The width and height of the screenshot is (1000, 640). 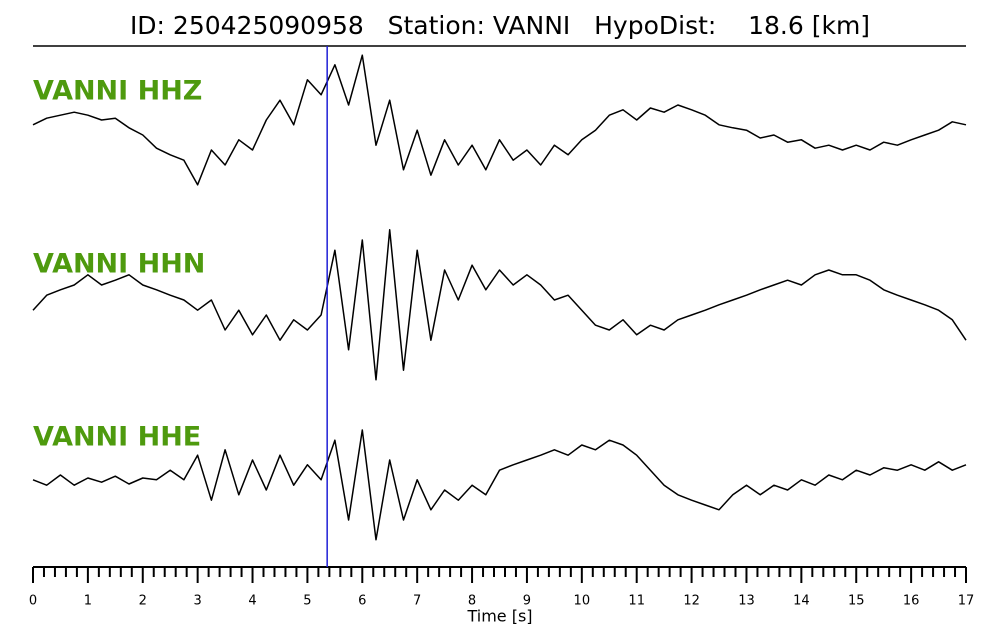 I want to click on x-tick-label: 13, so click(x=746, y=601).